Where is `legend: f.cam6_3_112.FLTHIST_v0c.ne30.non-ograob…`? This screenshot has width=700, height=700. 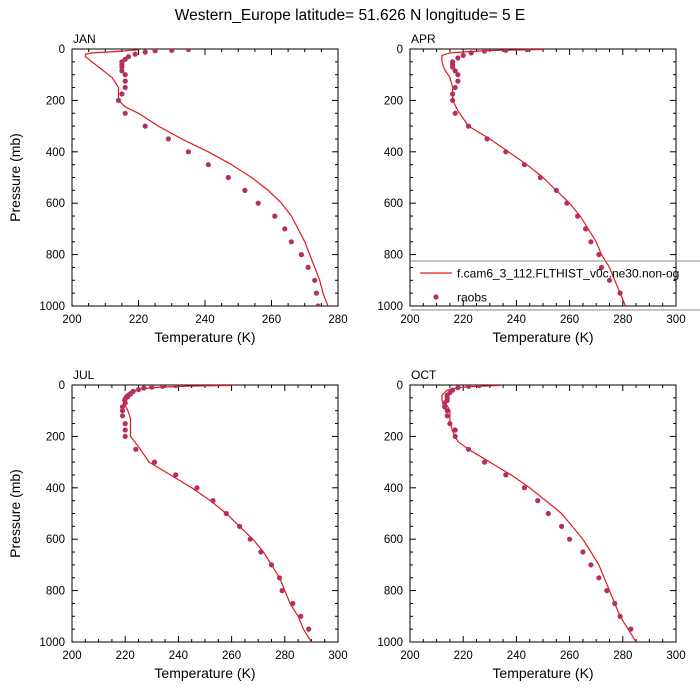 legend: f.cam6_3_112.FLTHIST_v0c.ne30.non-ograob… is located at coordinates (555, 285).